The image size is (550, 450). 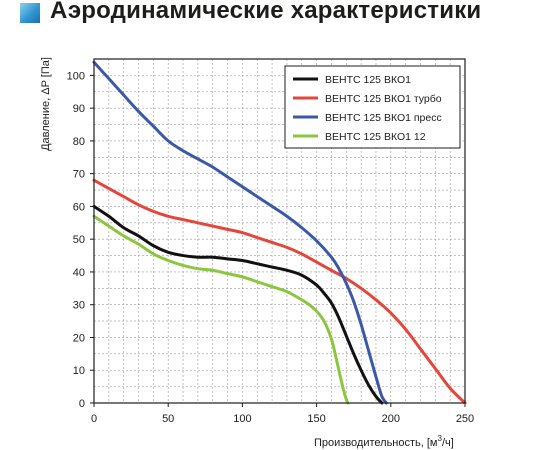 I want to click on x-axis-title: Производительность, [м3/ч], so click(x=384, y=441).